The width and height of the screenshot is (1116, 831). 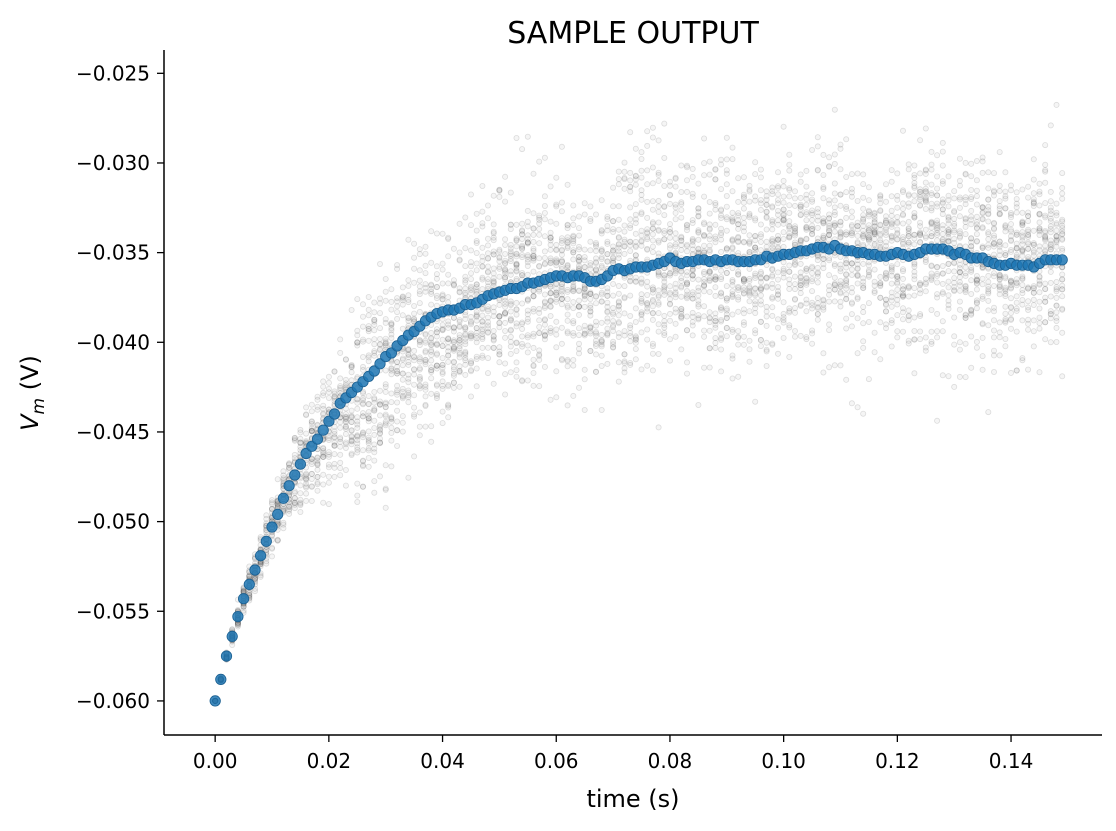 I want to click on y-tick-label: −0.030, so click(x=113, y=163).